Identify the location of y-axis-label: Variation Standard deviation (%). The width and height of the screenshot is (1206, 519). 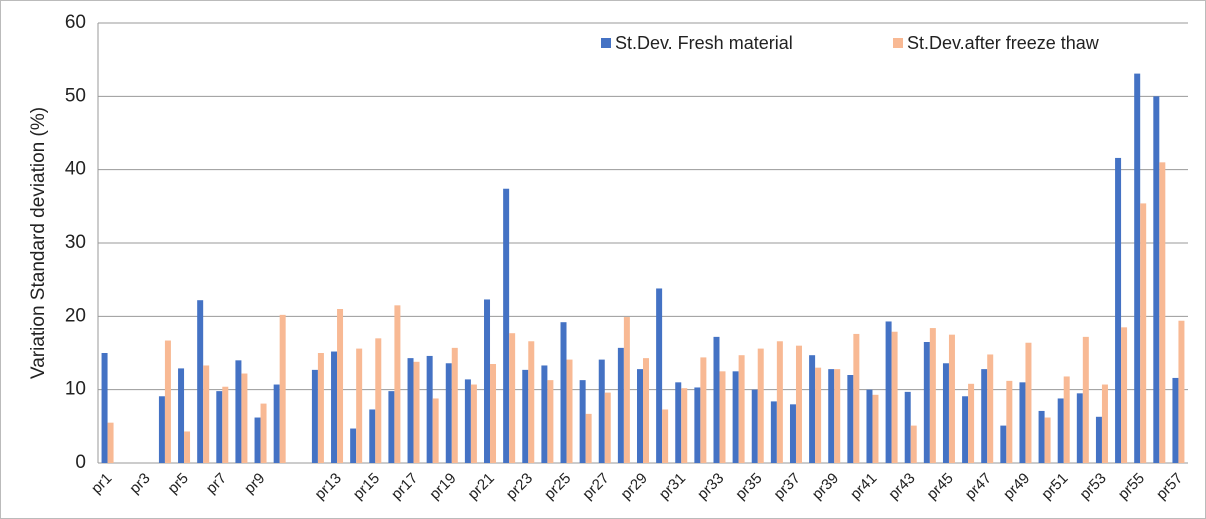
(38, 243).